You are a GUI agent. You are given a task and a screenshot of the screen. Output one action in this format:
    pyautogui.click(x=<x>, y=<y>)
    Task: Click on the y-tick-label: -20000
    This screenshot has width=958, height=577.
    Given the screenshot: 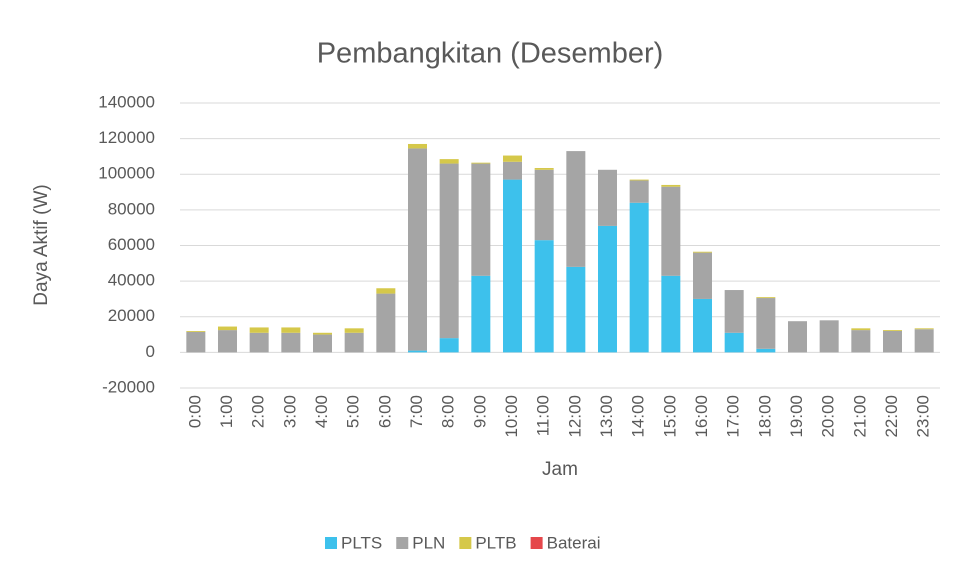 What is the action you would take?
    pyautogui.click(x=128, y=386)
    